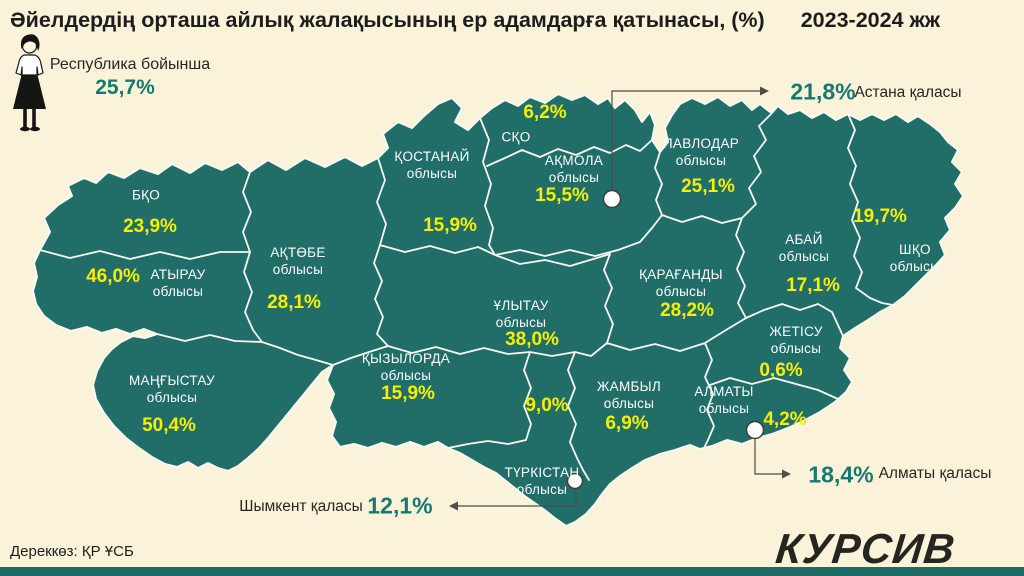  Describe the element at coordinates (125, 87) in the screenshot. I see `republic-average-value: 25,7%` at that location.